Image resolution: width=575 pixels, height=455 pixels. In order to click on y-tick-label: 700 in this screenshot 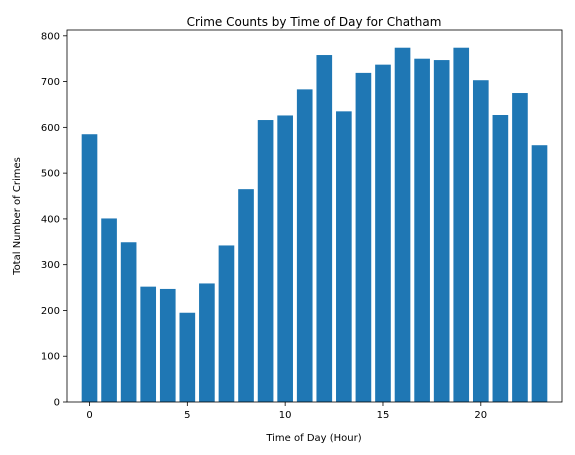, I will do `click(50, 82)`.